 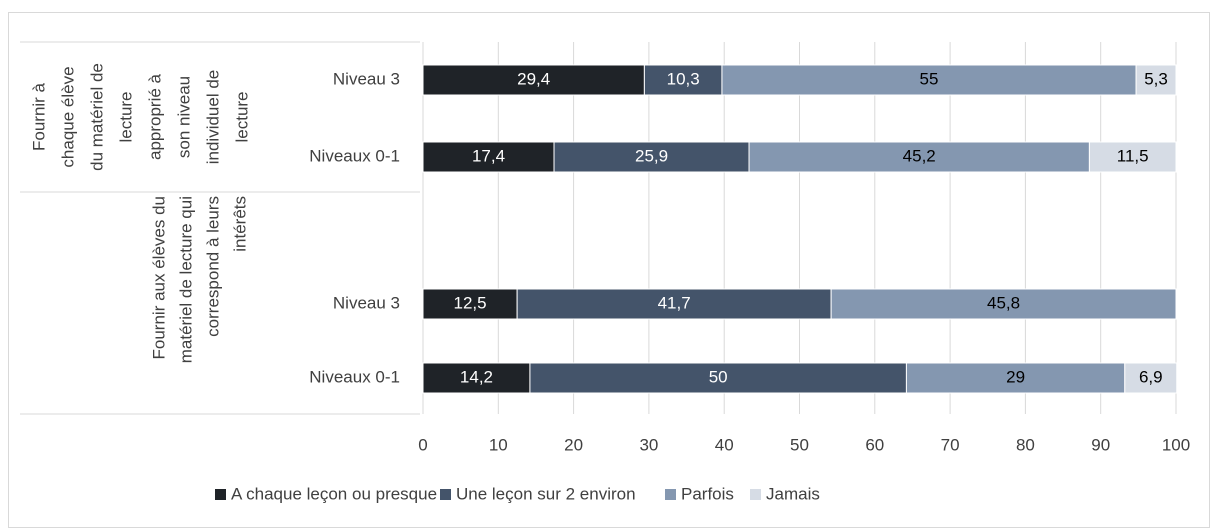 I want to click on value-label: 29, so click(x=1015, y=376).